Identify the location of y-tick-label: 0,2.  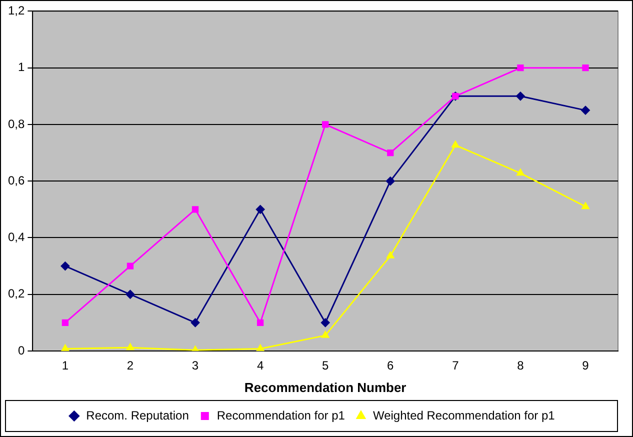
(16, 293).